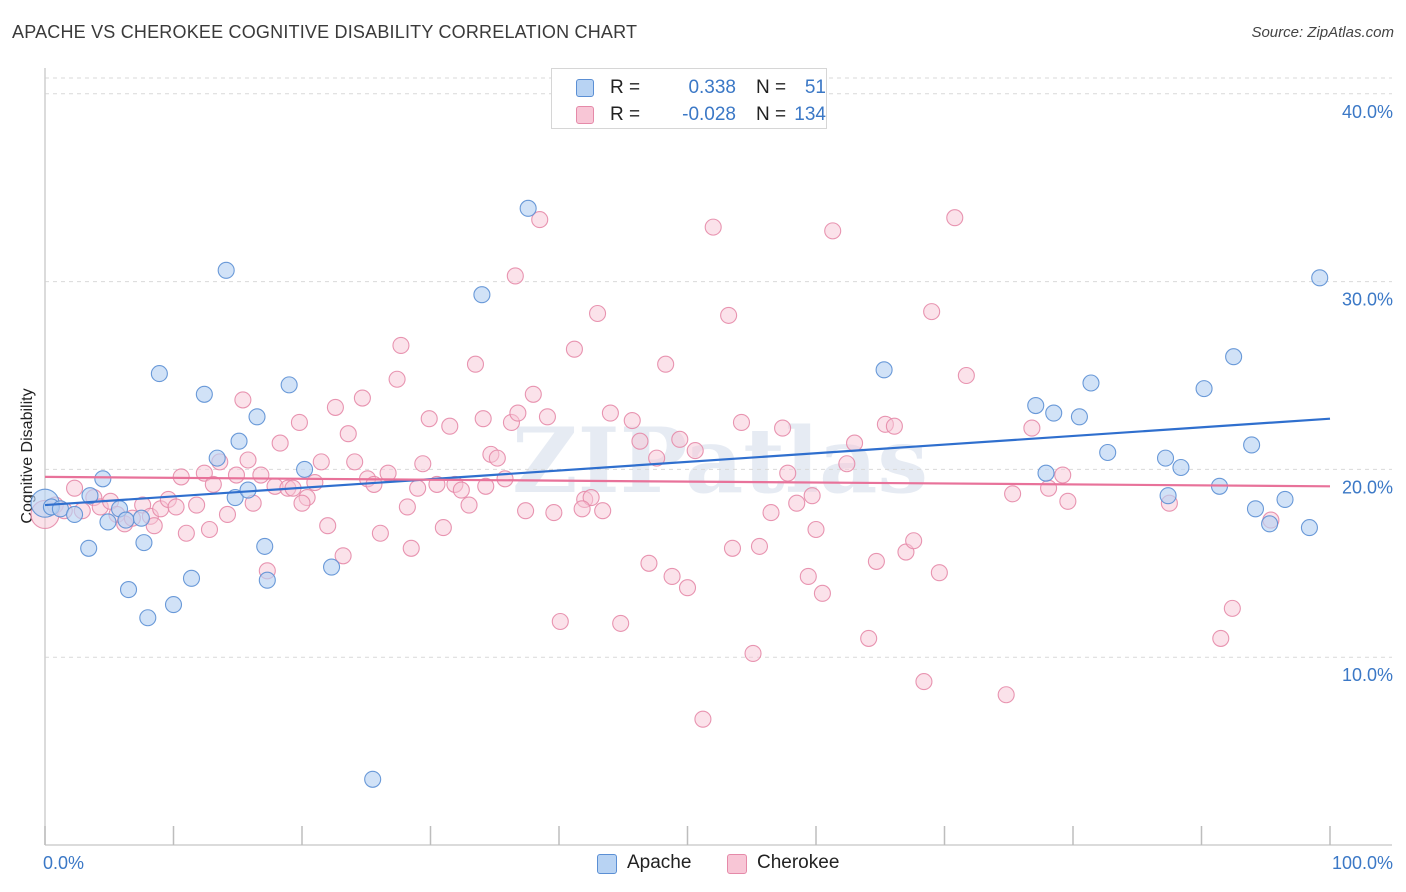  What do you see at coordinates (1362, 863) in the screenshot?
I see `x-tick-label: 100.0%` at bounding box center [1362, 863].